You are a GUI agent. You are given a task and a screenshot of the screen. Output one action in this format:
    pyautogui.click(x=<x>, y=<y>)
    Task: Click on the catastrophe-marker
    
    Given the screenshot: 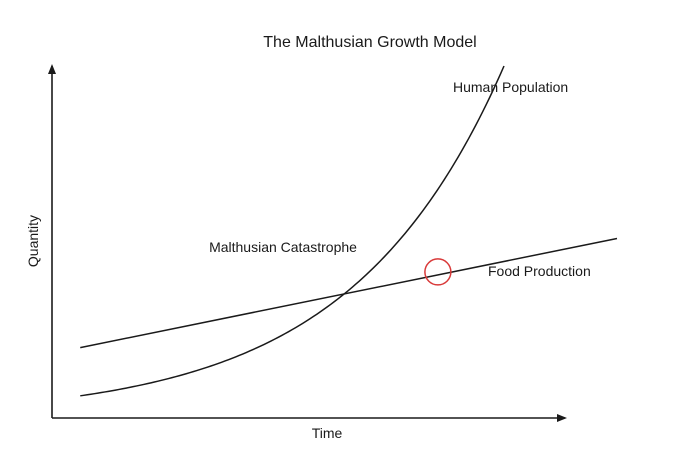 What is the action you would take?
    pyautogui.click(x=438, y=272)
    